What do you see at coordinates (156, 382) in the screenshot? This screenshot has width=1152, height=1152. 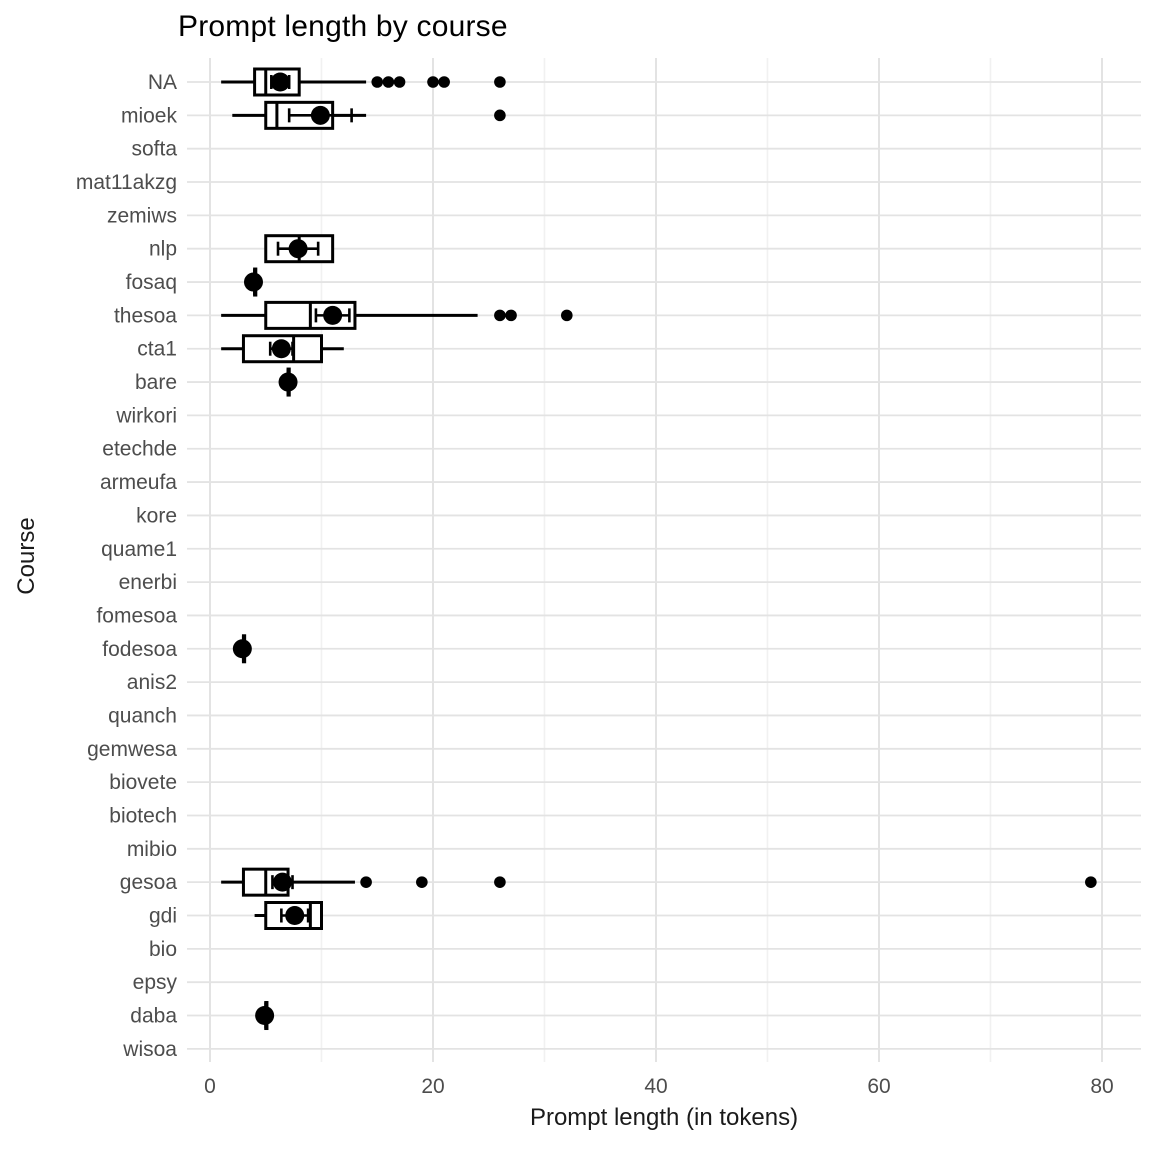 I see `y-tick-label-bare: bare` at bounding box center [156, 382].